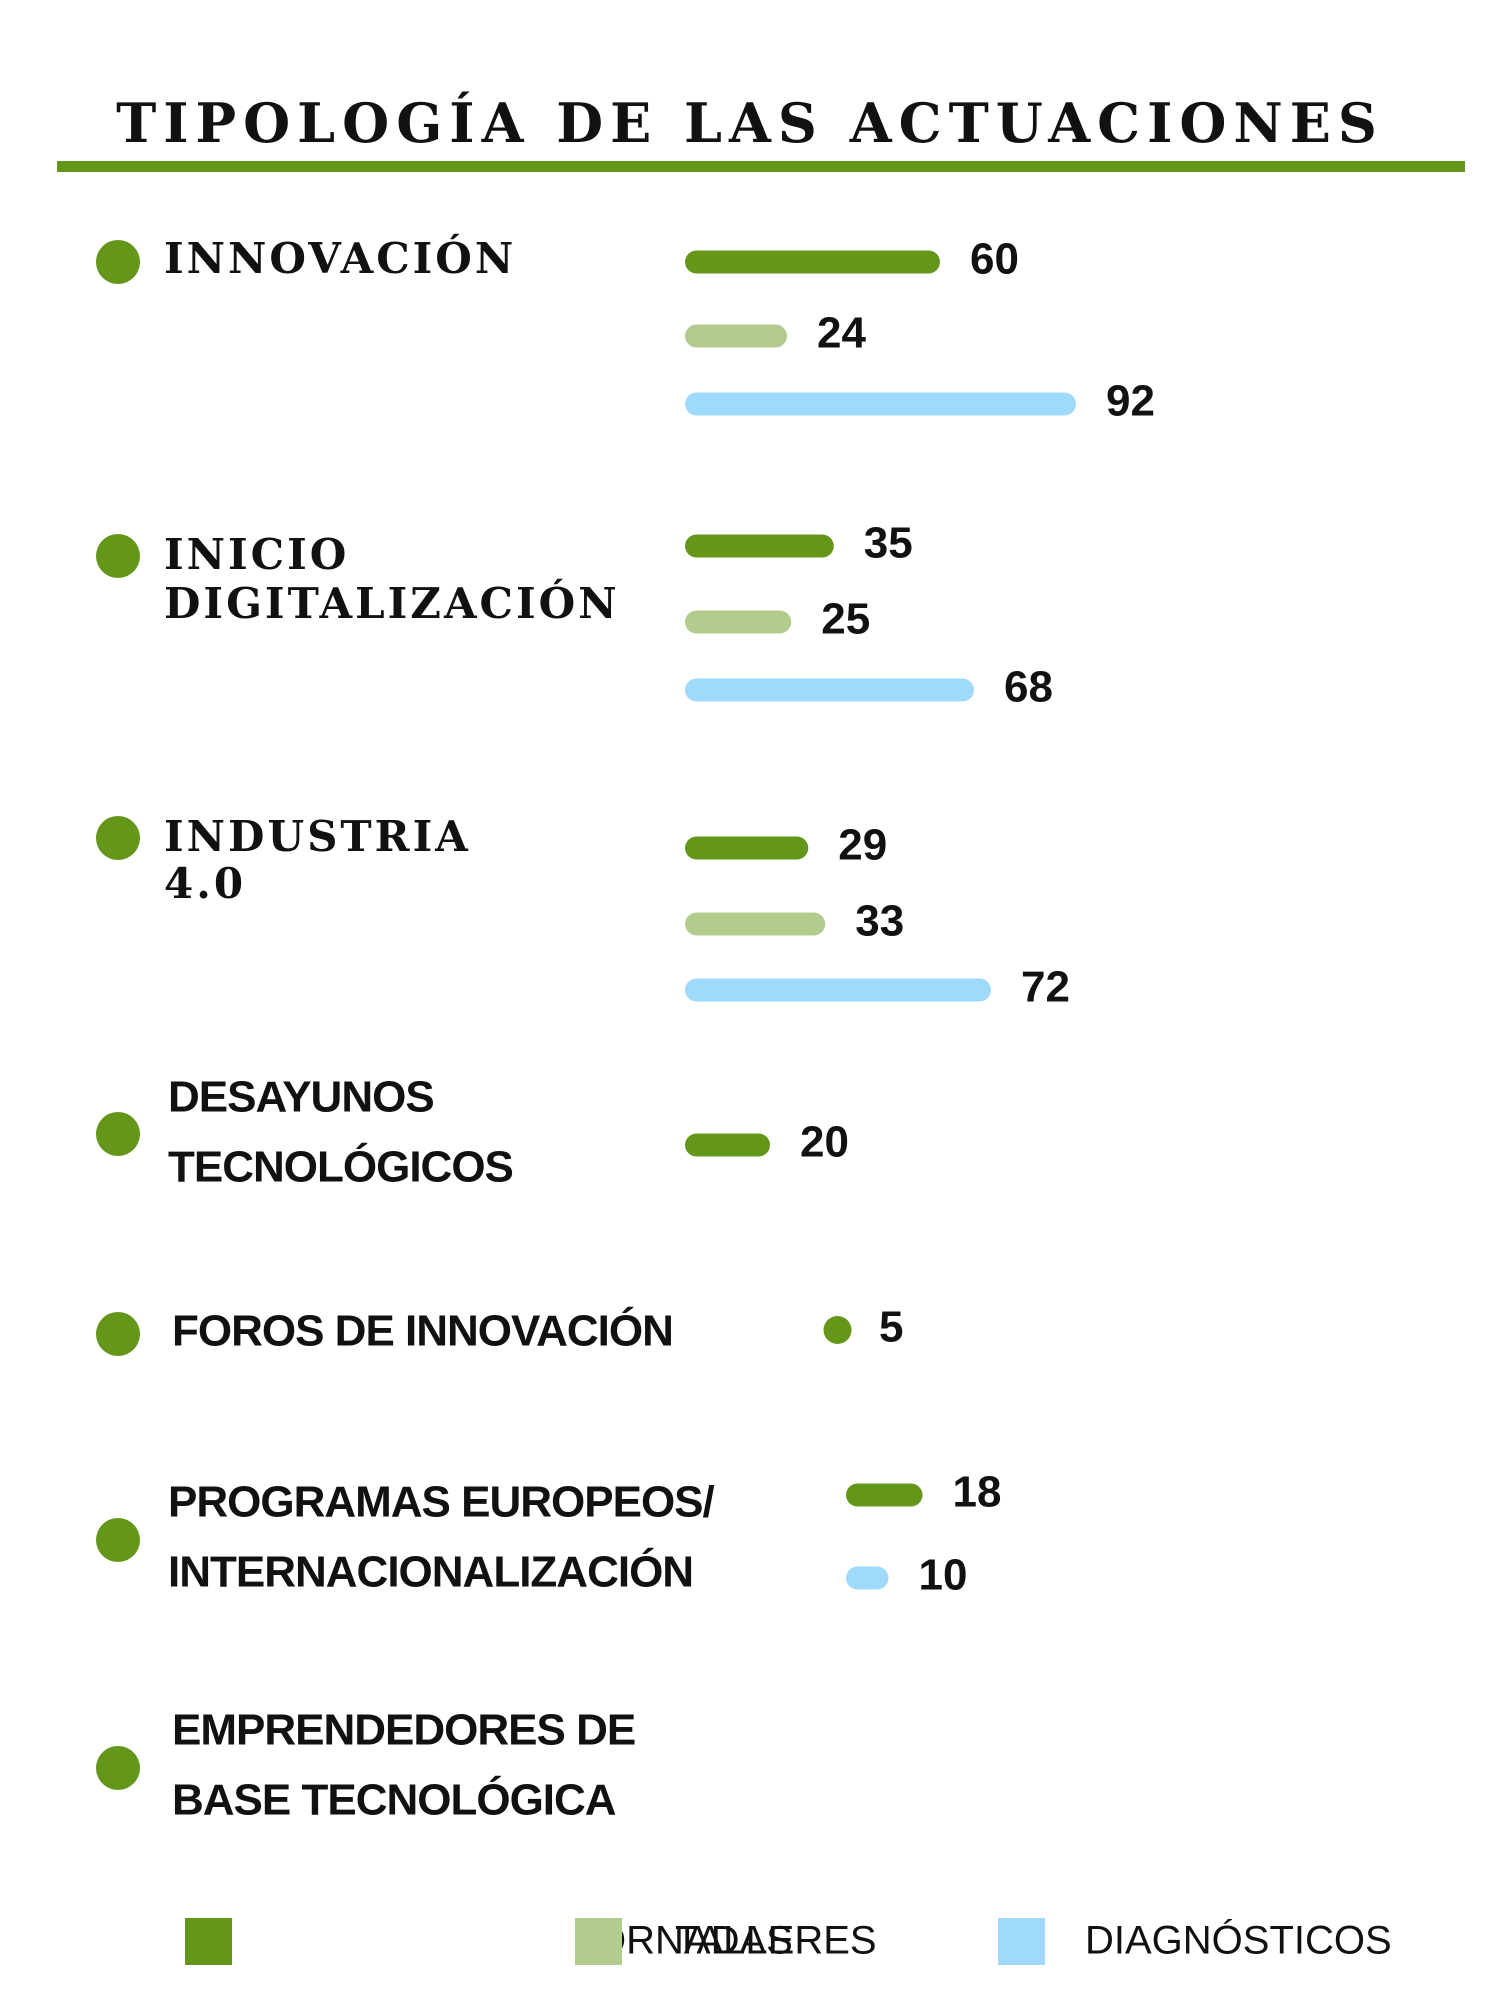 Image resolution: width=1500 pixels, height=2000 pixels. Describe the element at coordinates (776, 1941) in the screenshot. I see `legend-label: TALLERES` at that location.